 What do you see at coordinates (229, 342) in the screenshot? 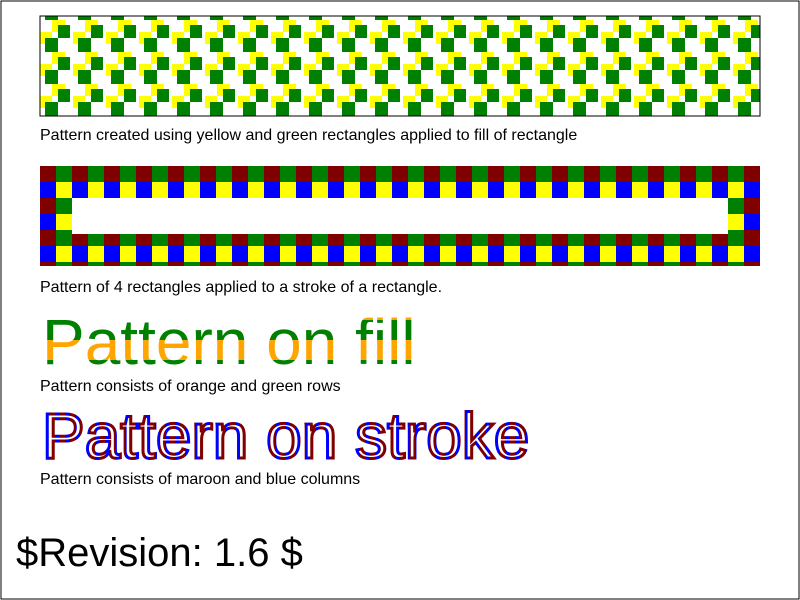
I see `pattern-on-fill-text: Pattern on fill` at bounding box center [229, 342].